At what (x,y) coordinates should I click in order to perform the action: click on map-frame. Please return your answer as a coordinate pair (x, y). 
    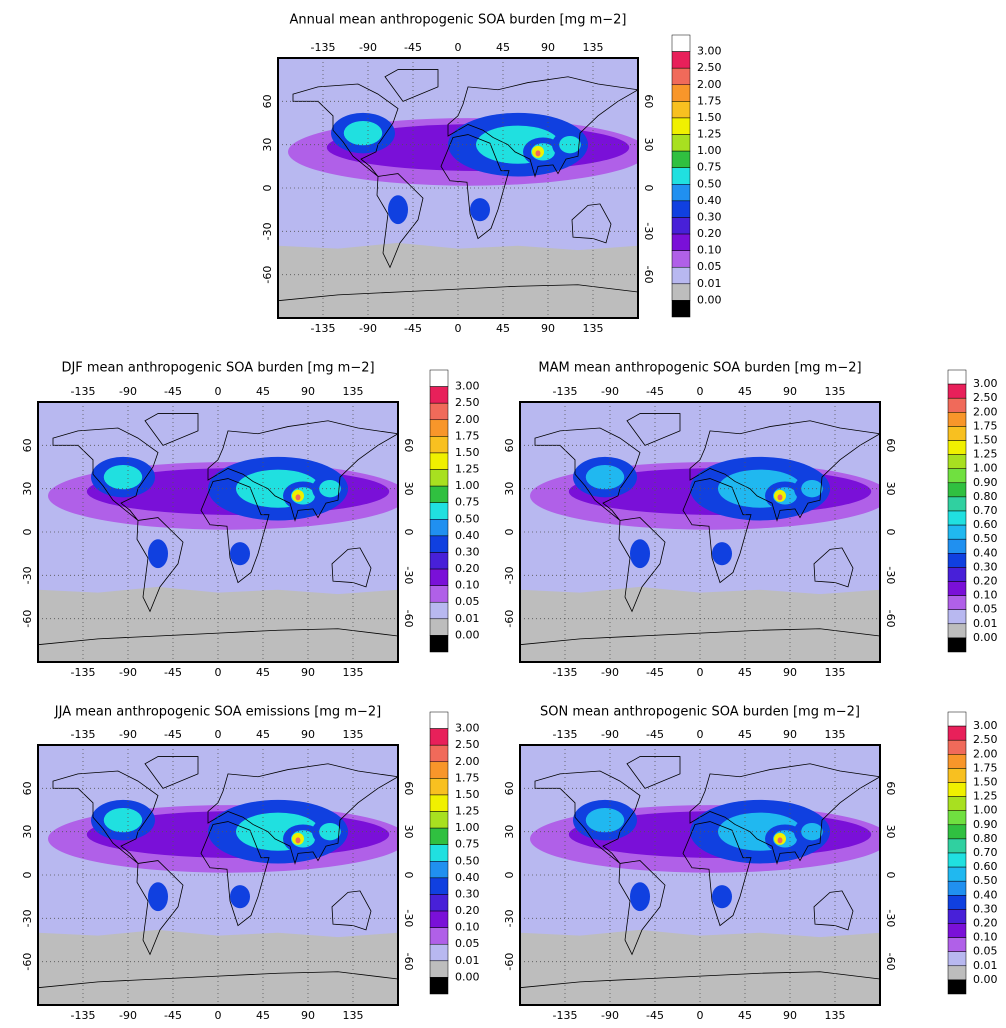
    Looking at the image, I should click on (458, 188).